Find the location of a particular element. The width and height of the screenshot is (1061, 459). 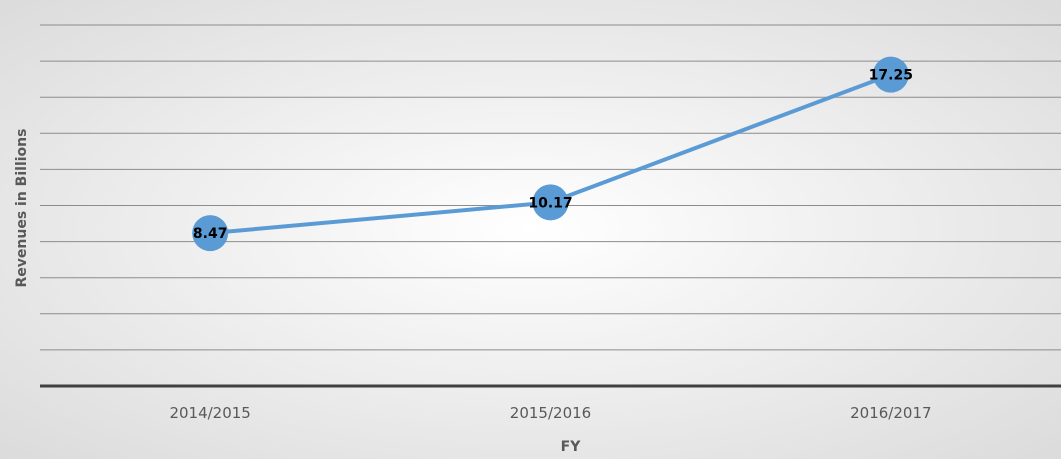

data-label: 17.25 is located at coordinates (891, 76).